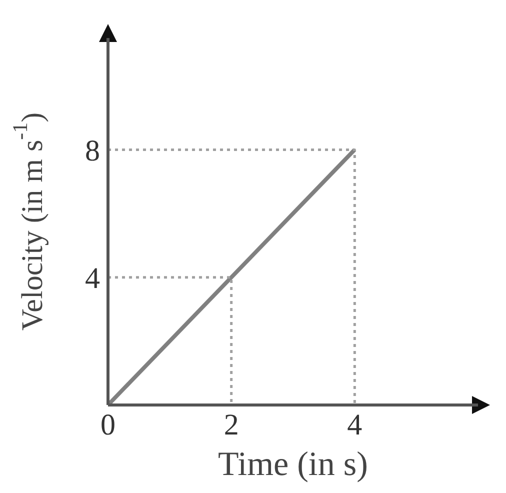 This screenshot has height=493, width=506. What do you see at coordinates (231, 425) in the screenshot?
I see `x-tick-label: 2` at bounding box center [231, 425].